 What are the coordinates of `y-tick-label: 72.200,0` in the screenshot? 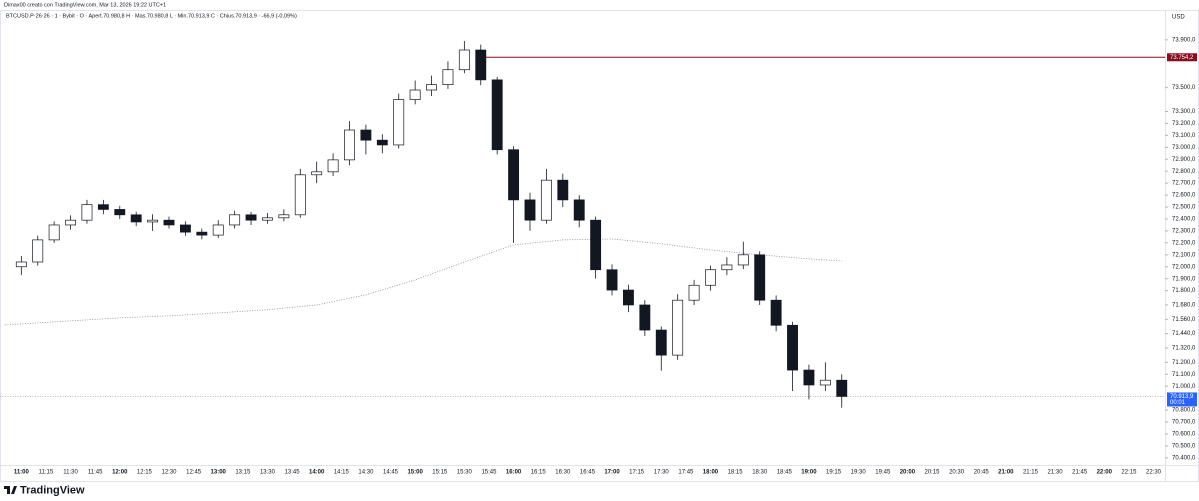 It's located at (1184, 243).